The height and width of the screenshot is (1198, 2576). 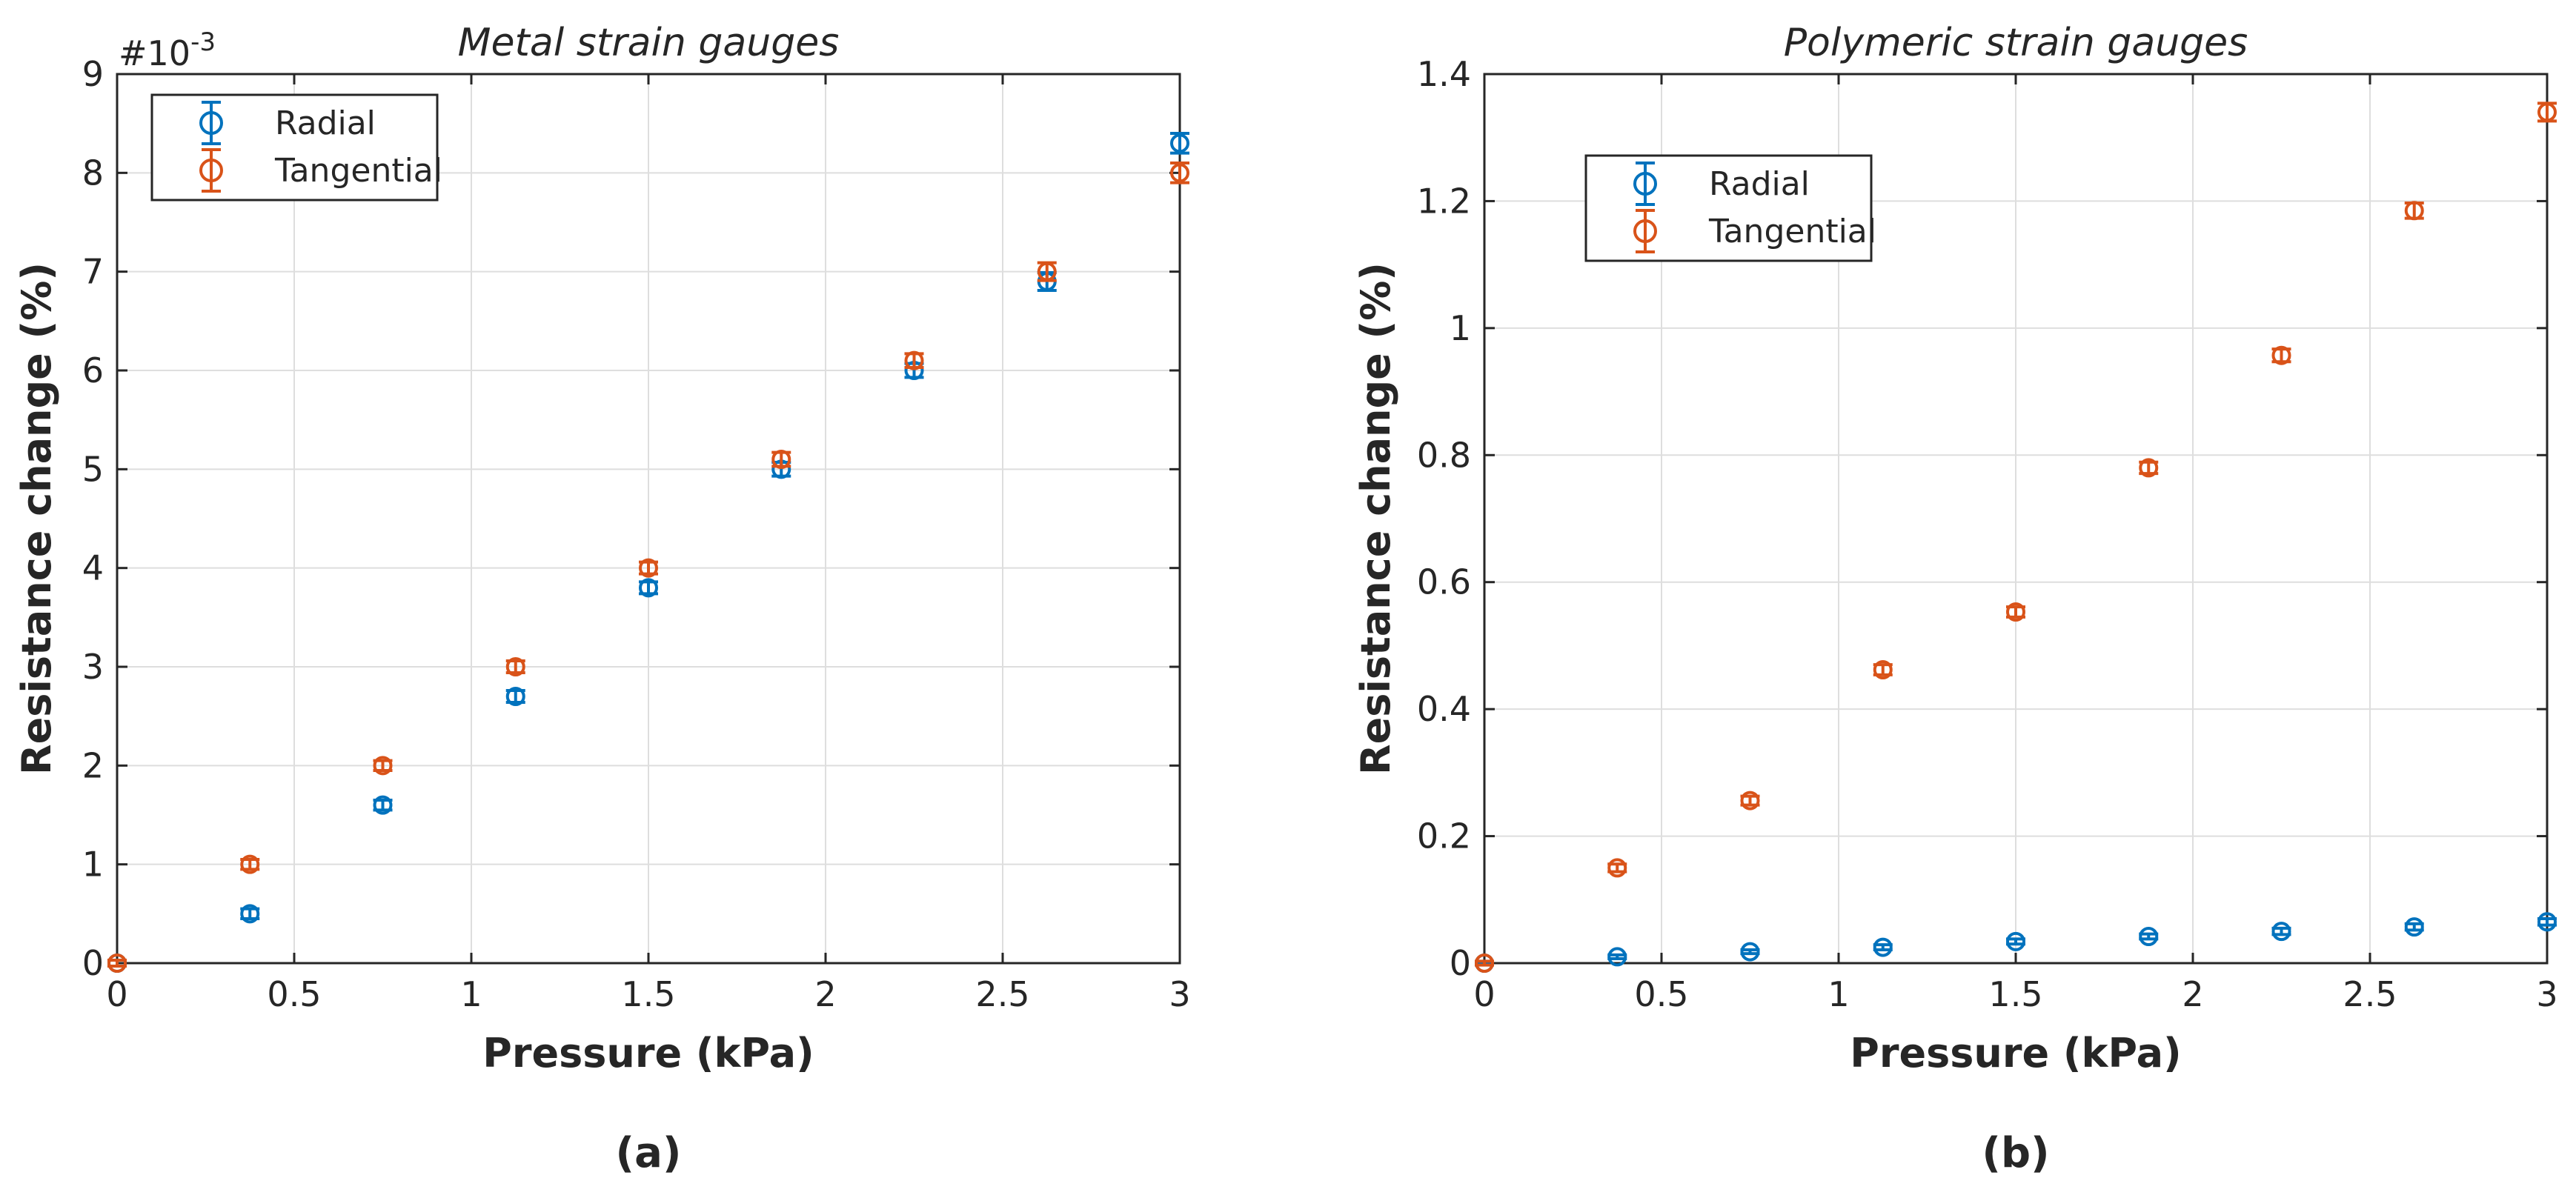 I want to click on x-tick-label: 1, so click(x=1838, y=994).